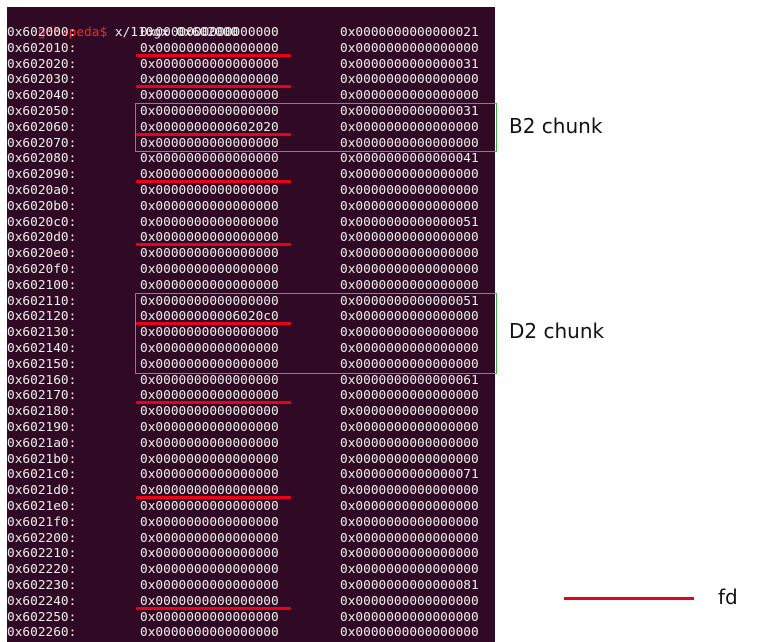 The width and height of the screenshot is (757, 642). I want to click on row-address: 0x602140:, so click(42, 348).